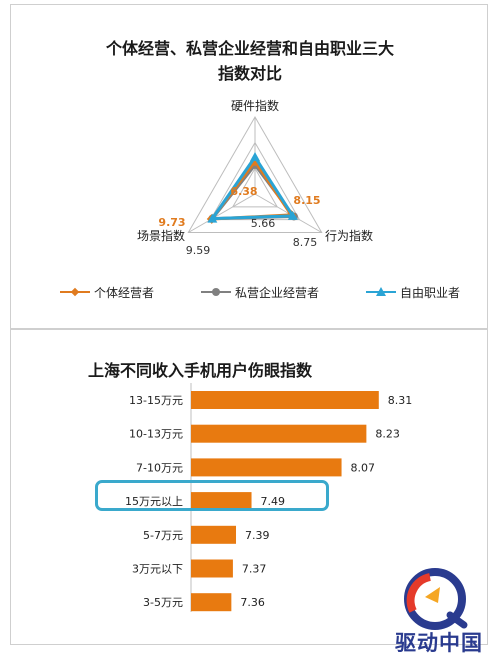 The image size is (500, 657). Describe the element at coordinates (154, 501) in the screenshot. I see `bar-category-label: 15万元以上` at that location.